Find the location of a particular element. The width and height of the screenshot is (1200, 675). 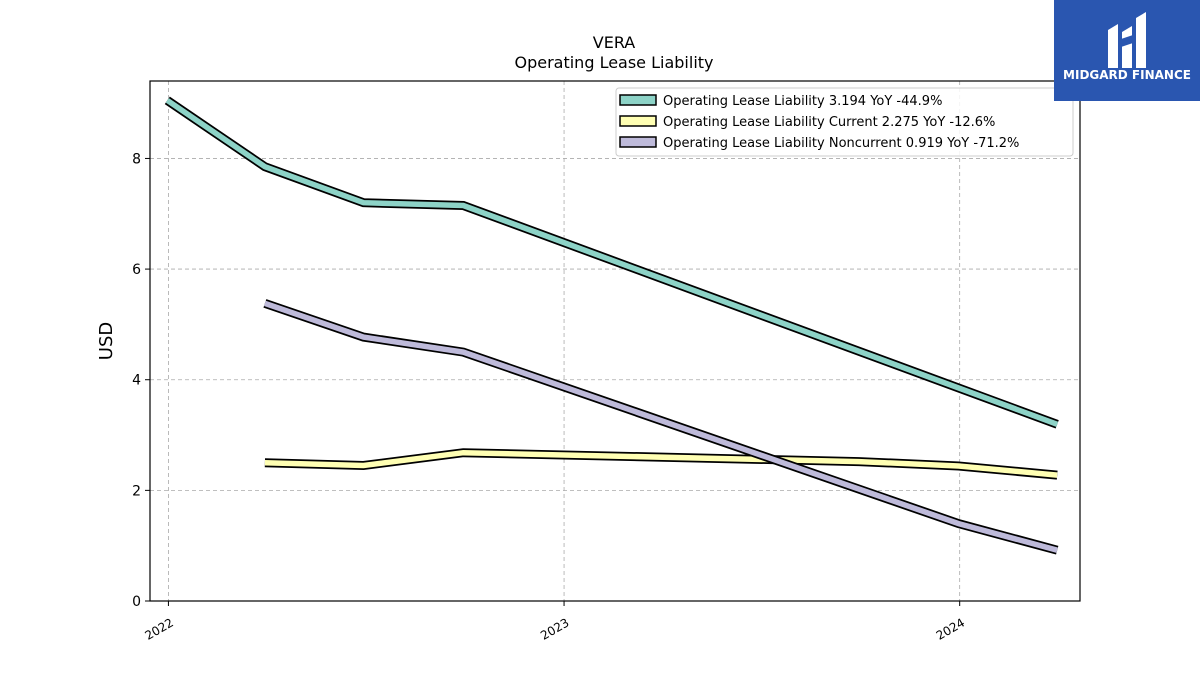

y-axis: 0 2 4 6 8 is located at coordinates (141, 380).